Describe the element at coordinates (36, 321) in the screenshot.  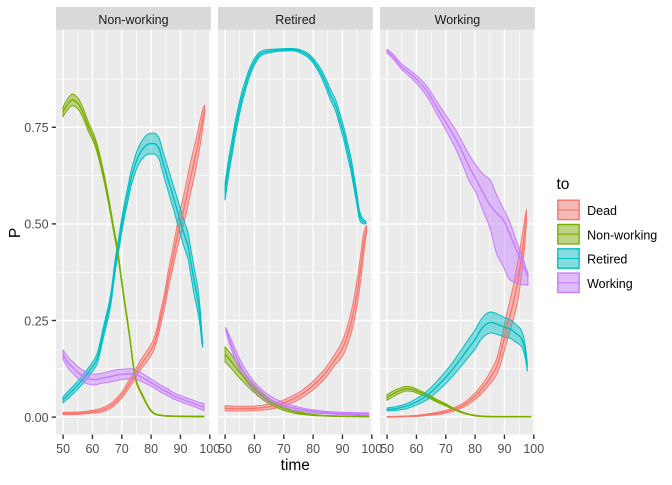
I see `svg-text: 0.25` at that location.